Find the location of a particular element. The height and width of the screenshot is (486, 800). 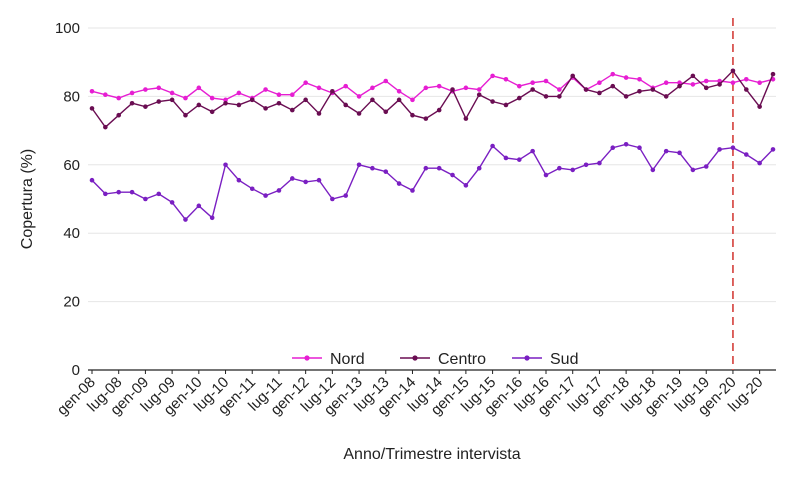

legend-marker-centro is located at coordinates (415, 358).